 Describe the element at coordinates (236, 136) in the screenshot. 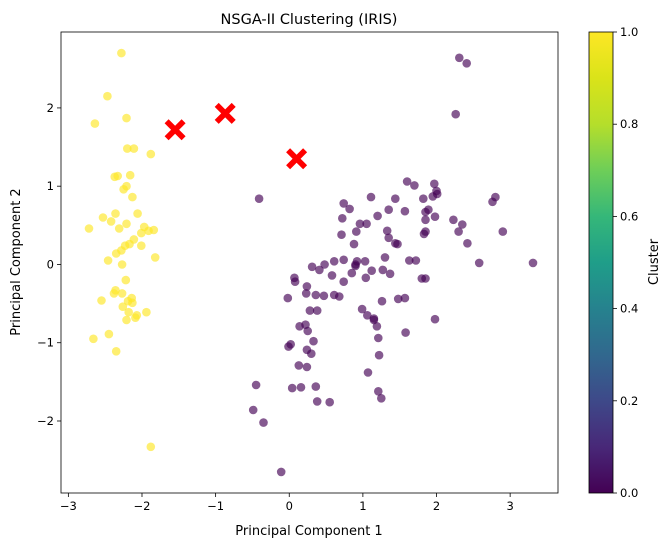

I see `centroid-markers` at that location.